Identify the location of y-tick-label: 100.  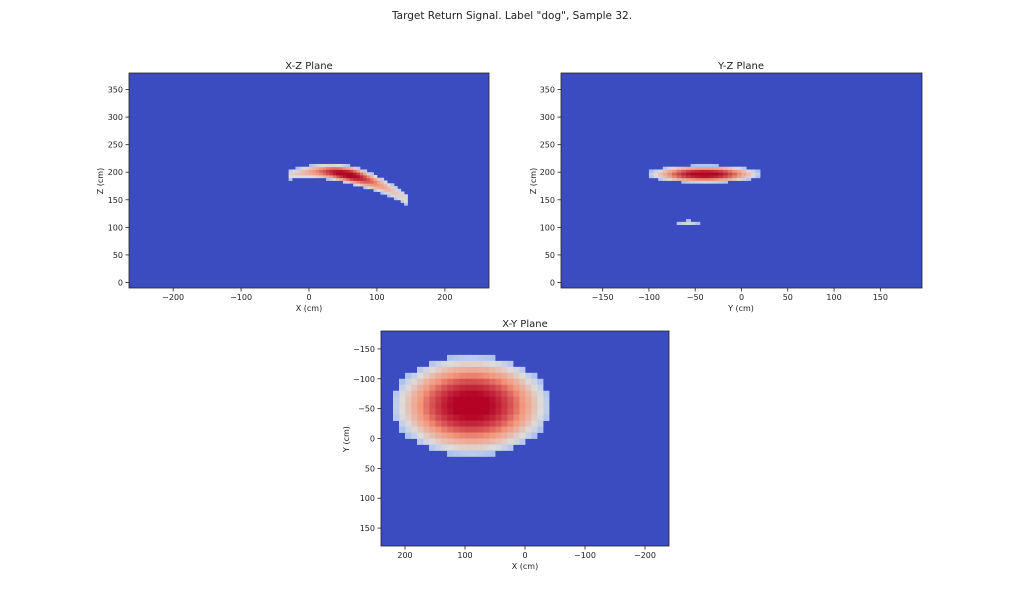
(367, 498).